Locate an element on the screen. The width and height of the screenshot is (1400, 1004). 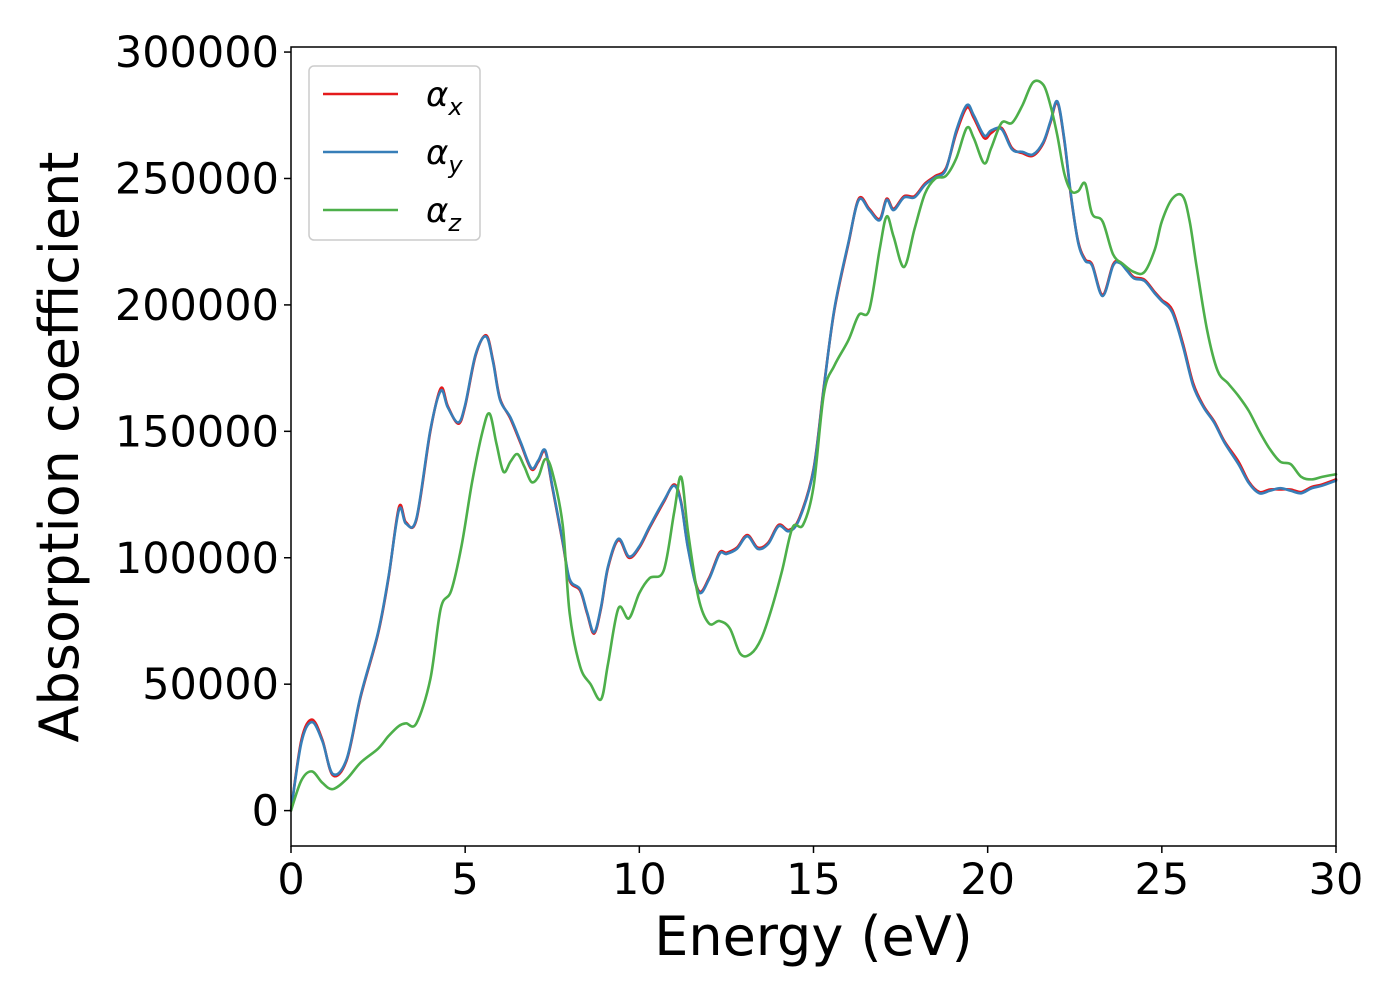
y-tick-label: 0 is located at coordinates (265, 812).